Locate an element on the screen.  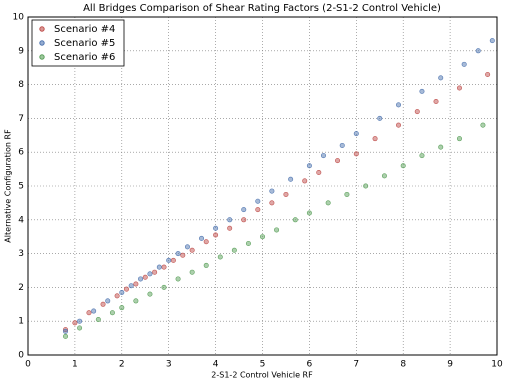
y-tick-label: 6 is located at coordinates (21, 153).